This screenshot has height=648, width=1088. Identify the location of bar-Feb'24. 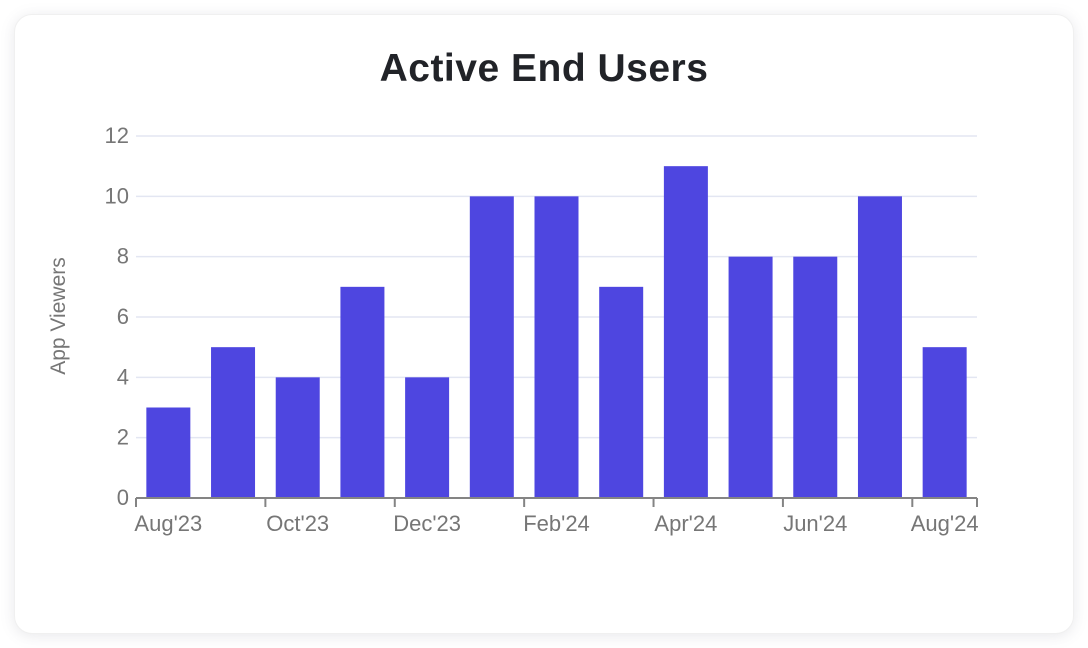
(556, 347).